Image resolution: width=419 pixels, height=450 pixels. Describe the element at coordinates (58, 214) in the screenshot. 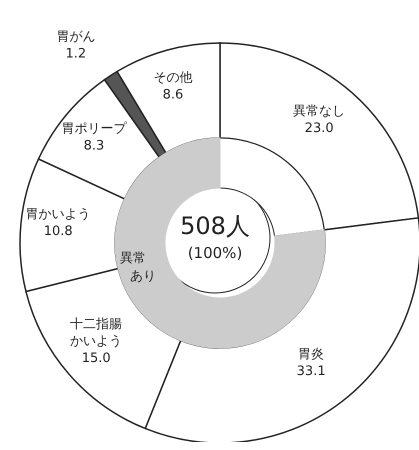

I see `slice-label: 胃かいよう` at that location.